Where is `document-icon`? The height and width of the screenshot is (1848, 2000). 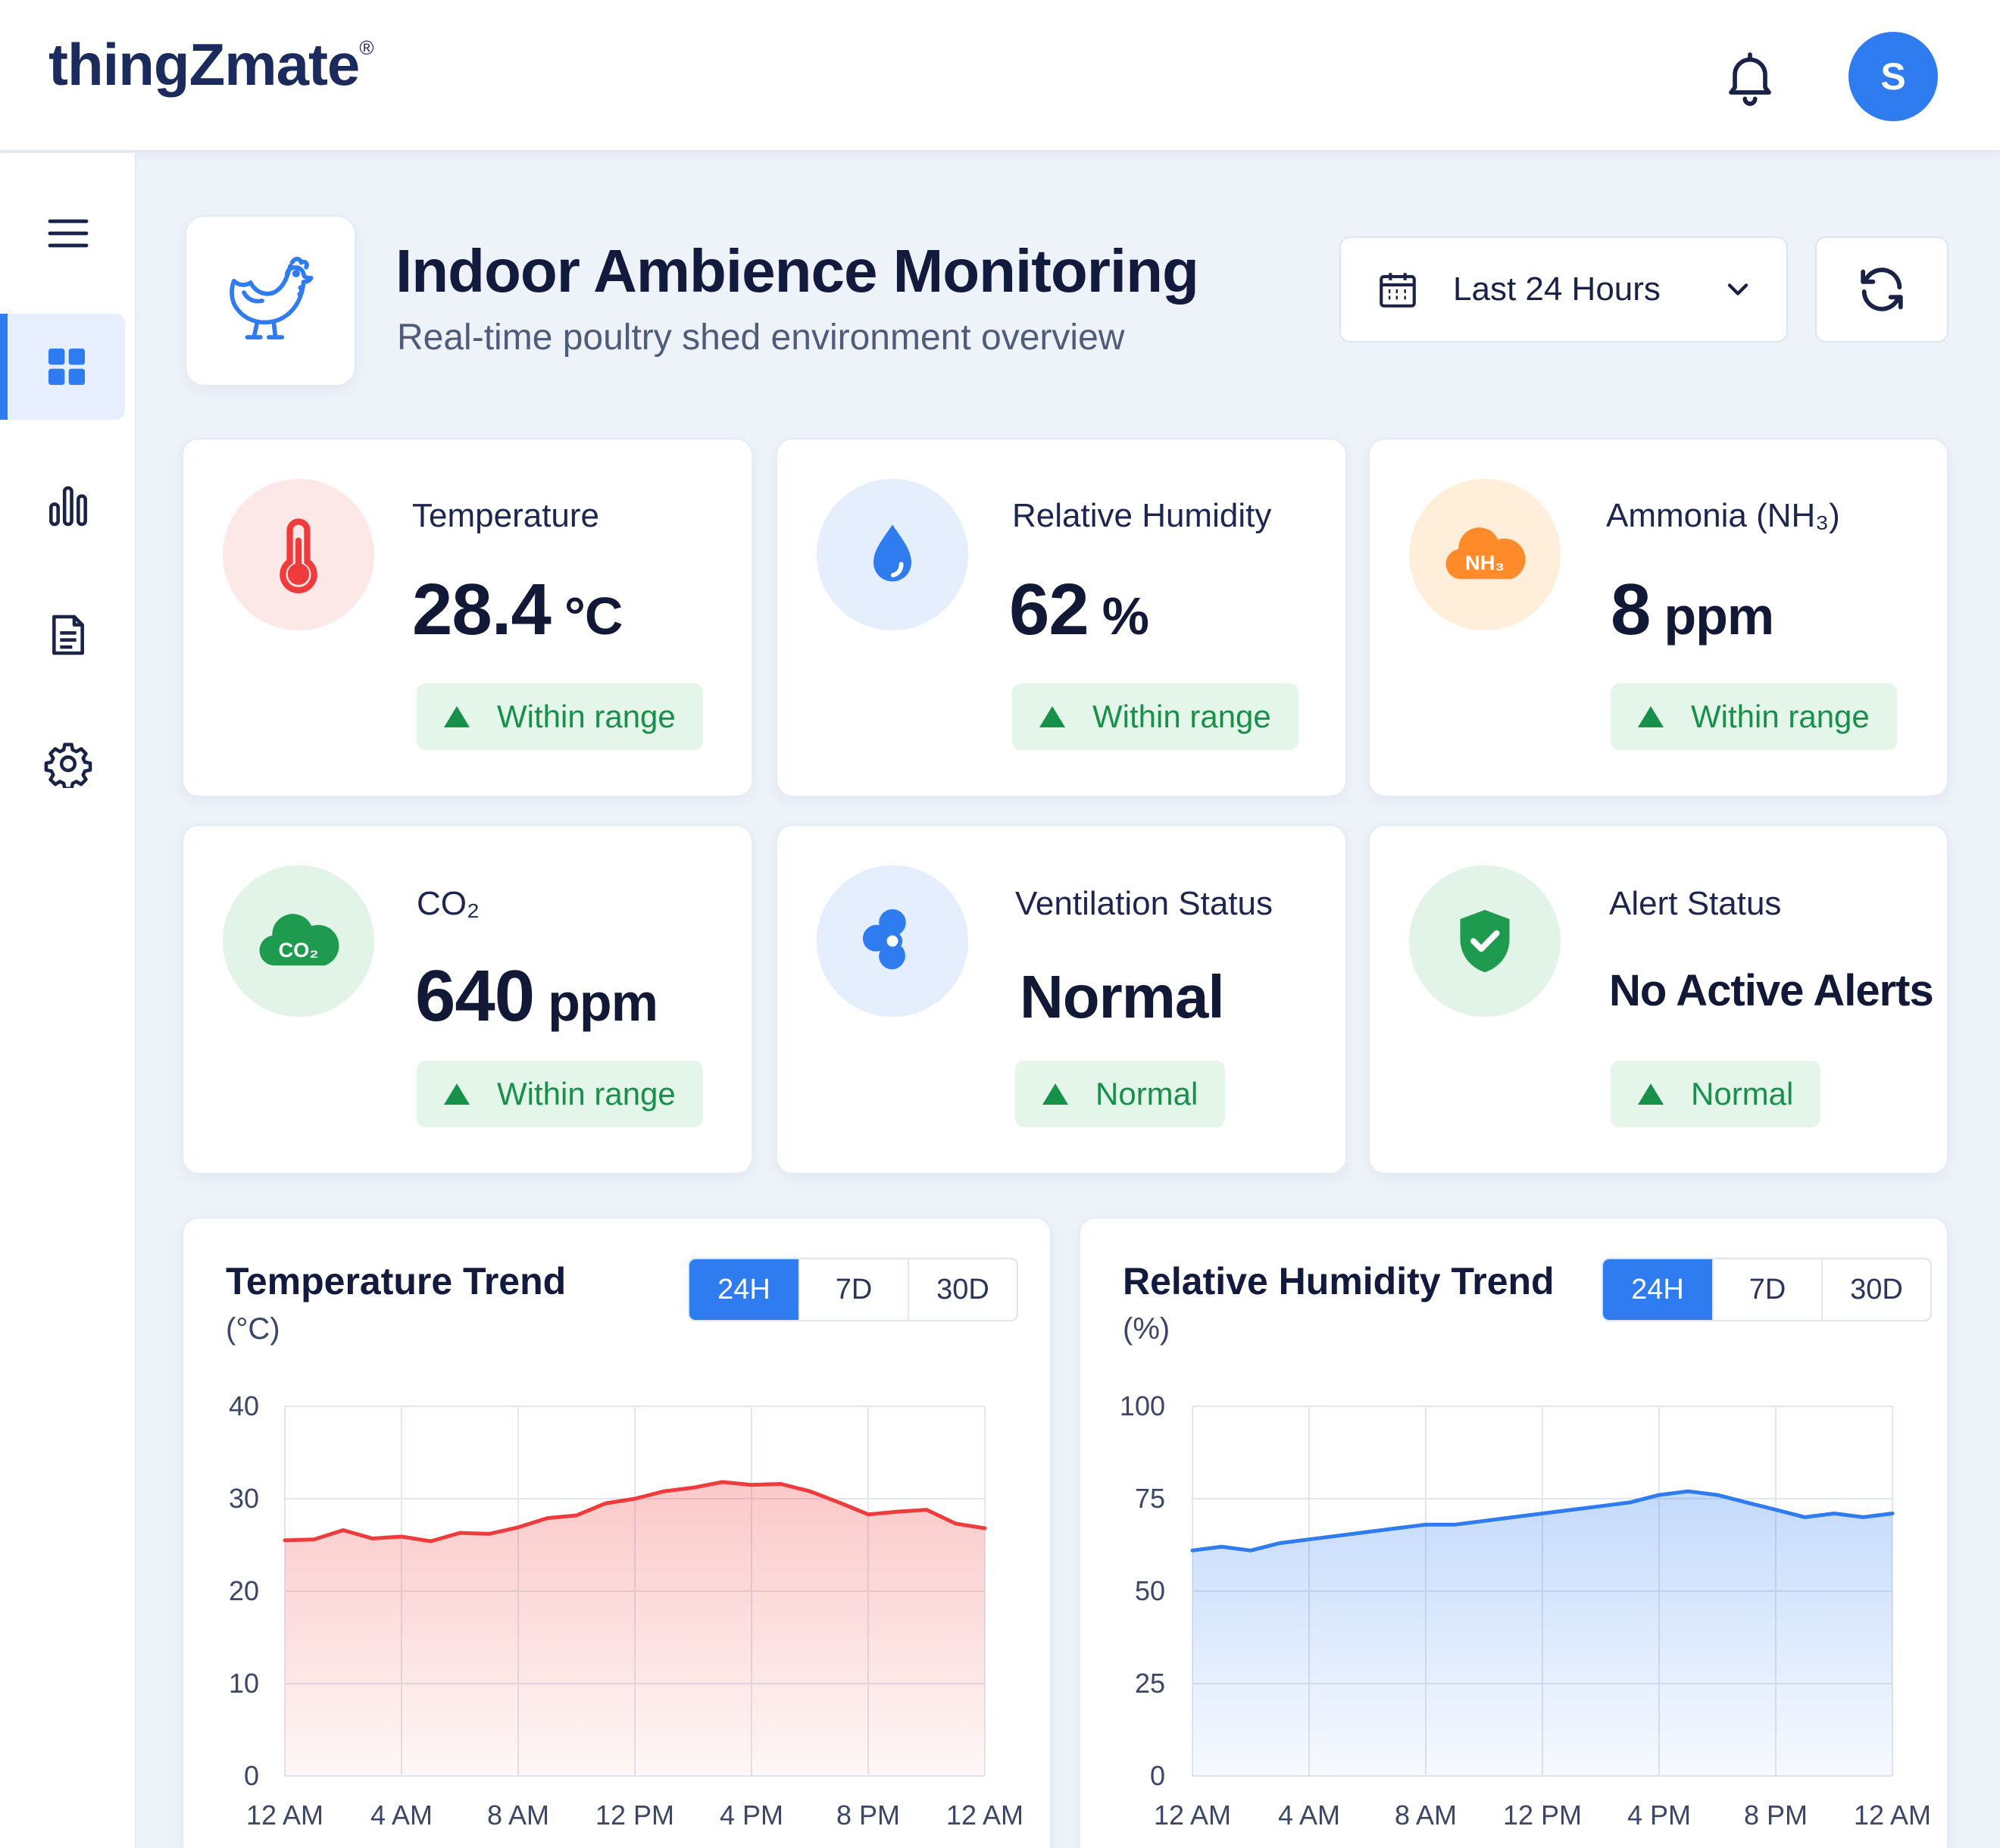 document-icon is located at coordinates (68, 634).